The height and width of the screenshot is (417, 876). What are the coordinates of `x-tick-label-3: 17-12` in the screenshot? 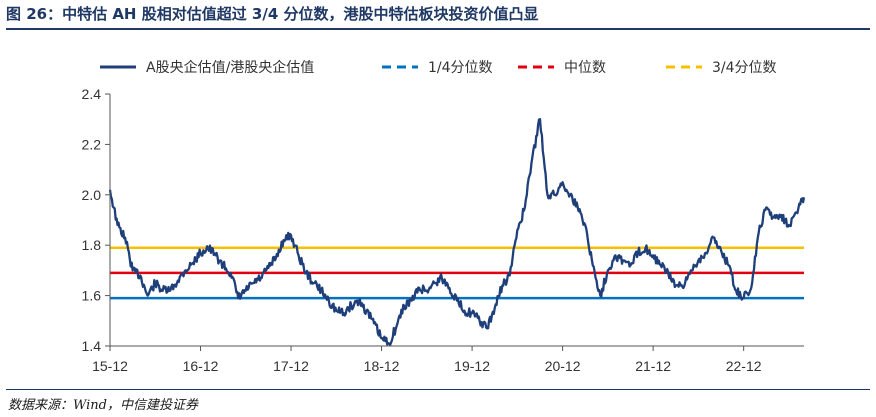 It's located at (291, 366).